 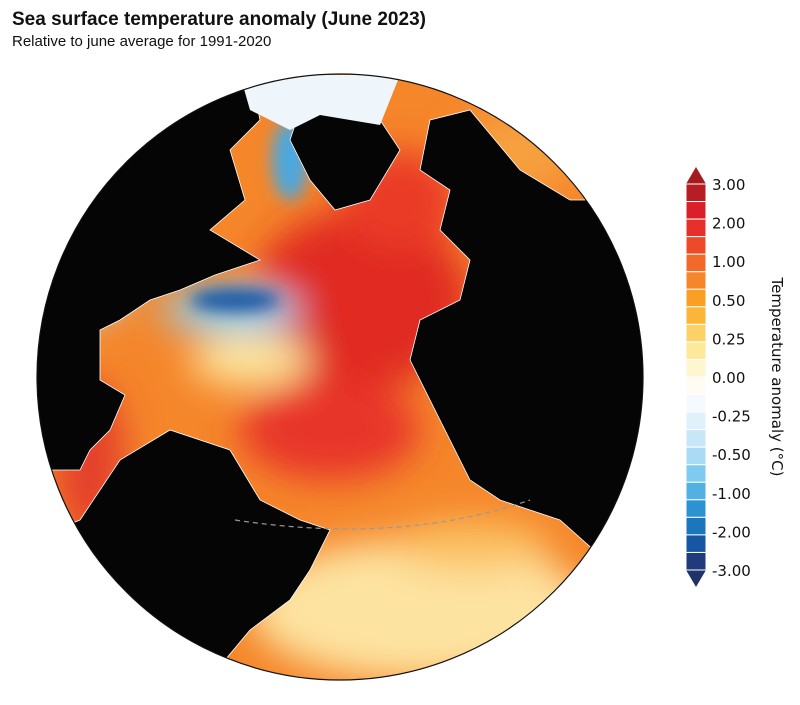 I want to click on colorbar-over-triangle, so click(x=696, y=175).